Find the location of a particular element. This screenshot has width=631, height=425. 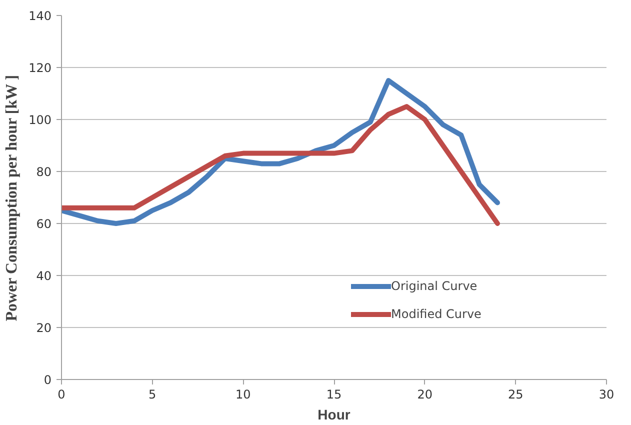

y-tick-label: 60 is located at coordinates (44, 224).